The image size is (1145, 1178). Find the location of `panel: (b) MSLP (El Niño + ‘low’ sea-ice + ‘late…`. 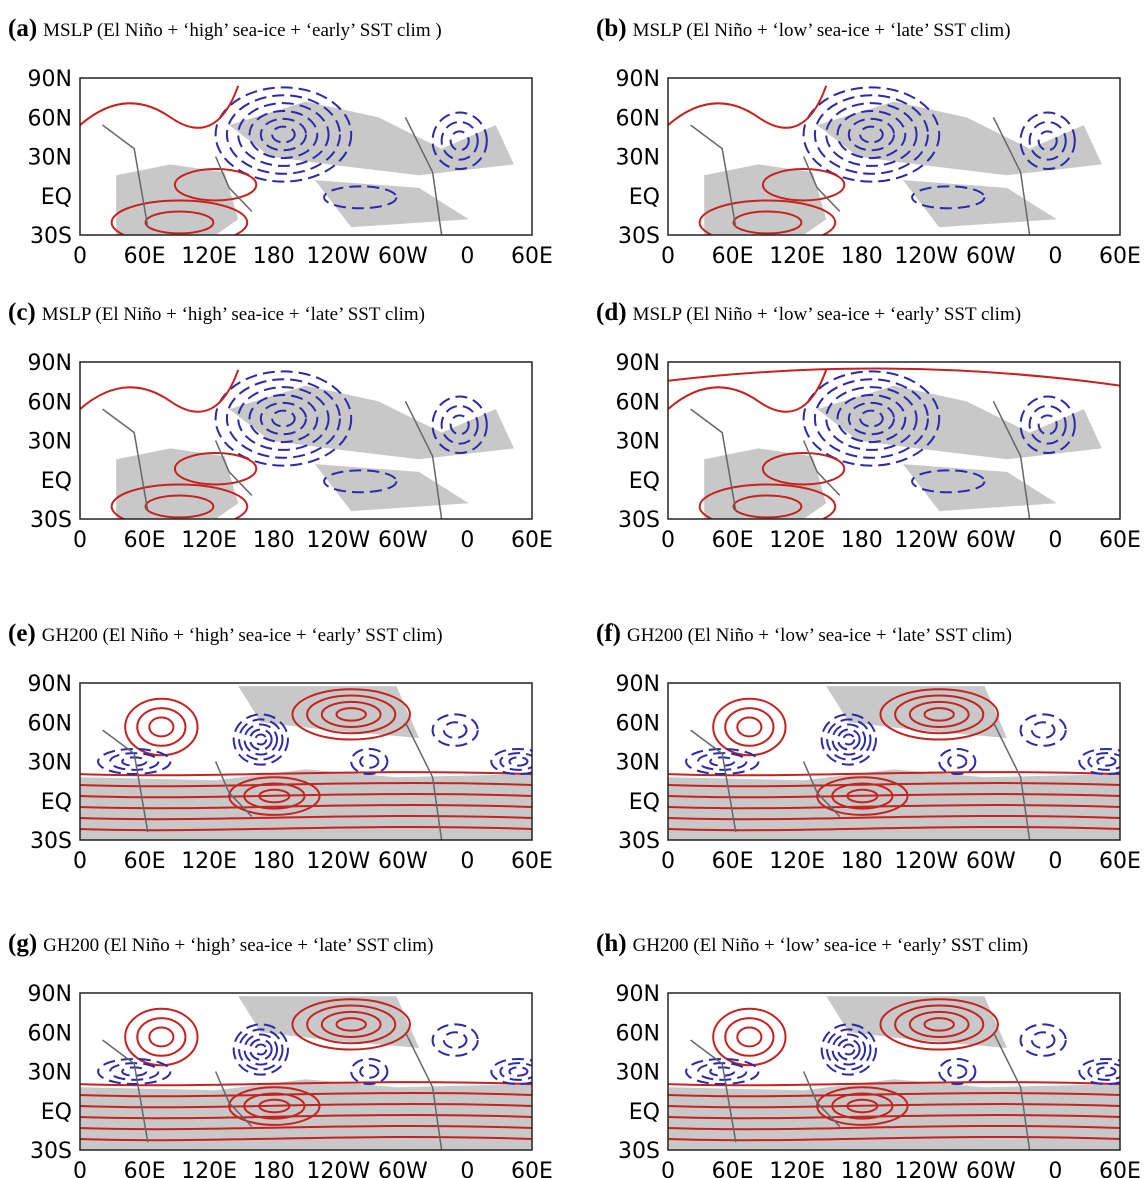

panel: (b) MSLP (El Niño + ‘low’ sea-ice + ‘late… is located at coordinates (868, 142).